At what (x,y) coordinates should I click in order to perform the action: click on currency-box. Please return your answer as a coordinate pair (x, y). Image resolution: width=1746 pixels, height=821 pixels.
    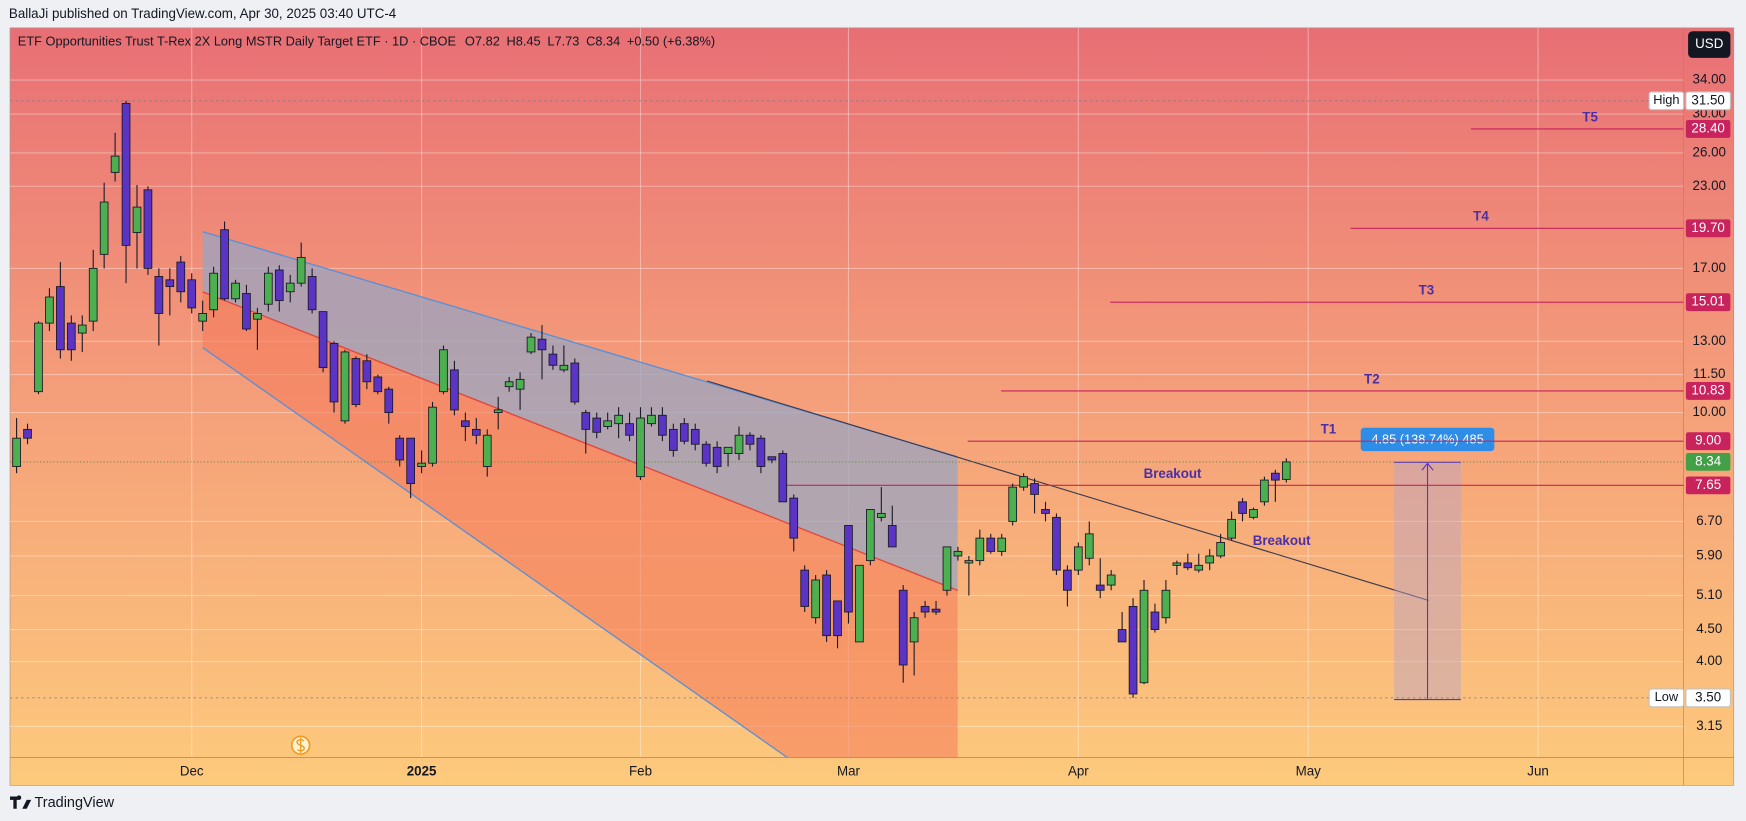
    Looking at the image, I should click on (1709, 44).